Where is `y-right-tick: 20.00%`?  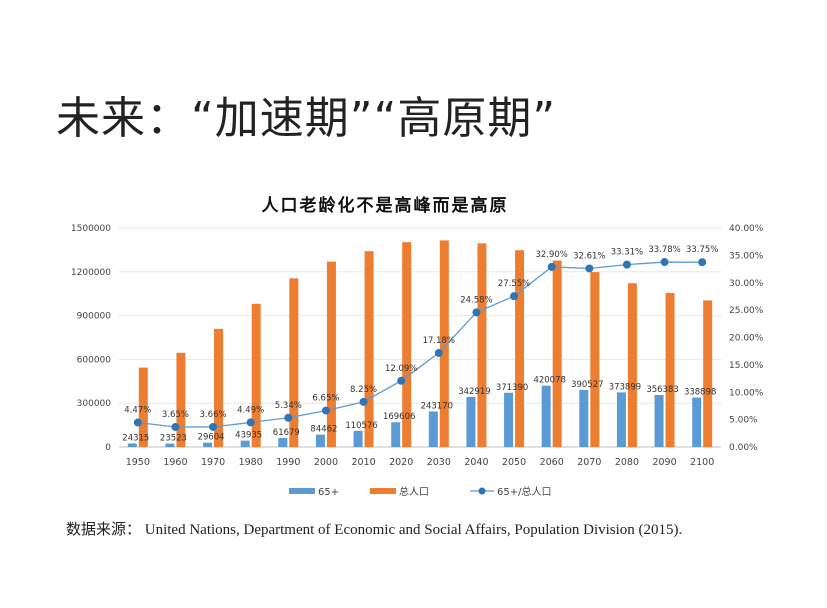 y-right-tick: 20.00% is located at coordinates (746, 339).